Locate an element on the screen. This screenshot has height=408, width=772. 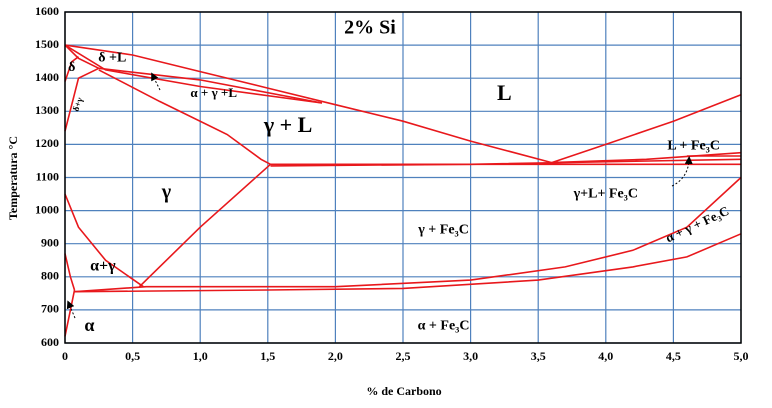
region-label: α is located at coordinates (89, 325).